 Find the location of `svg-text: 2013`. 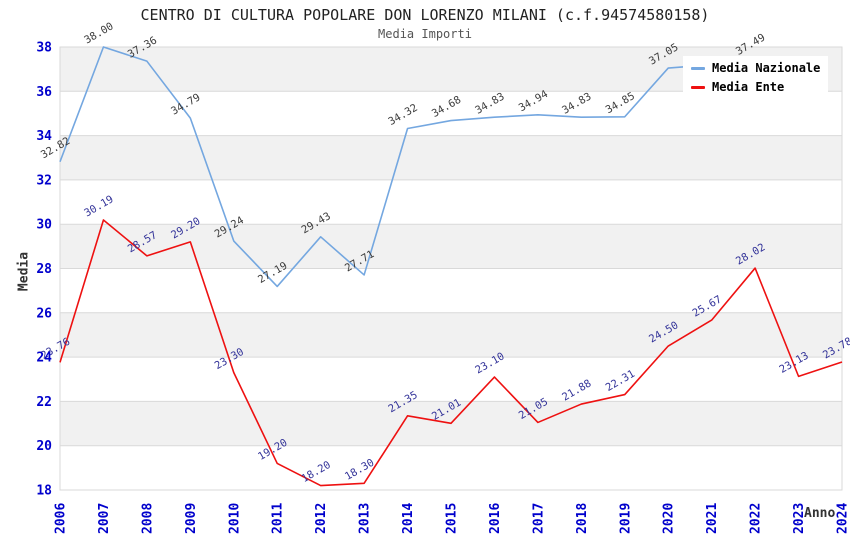

svg-text: 2013 is located at coordinates (365, 518).